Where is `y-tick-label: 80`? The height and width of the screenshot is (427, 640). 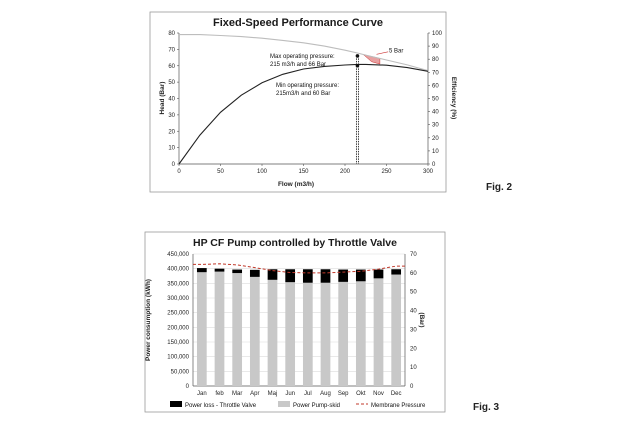 y-tick-label: 80 is located at coordinates (171, 34).